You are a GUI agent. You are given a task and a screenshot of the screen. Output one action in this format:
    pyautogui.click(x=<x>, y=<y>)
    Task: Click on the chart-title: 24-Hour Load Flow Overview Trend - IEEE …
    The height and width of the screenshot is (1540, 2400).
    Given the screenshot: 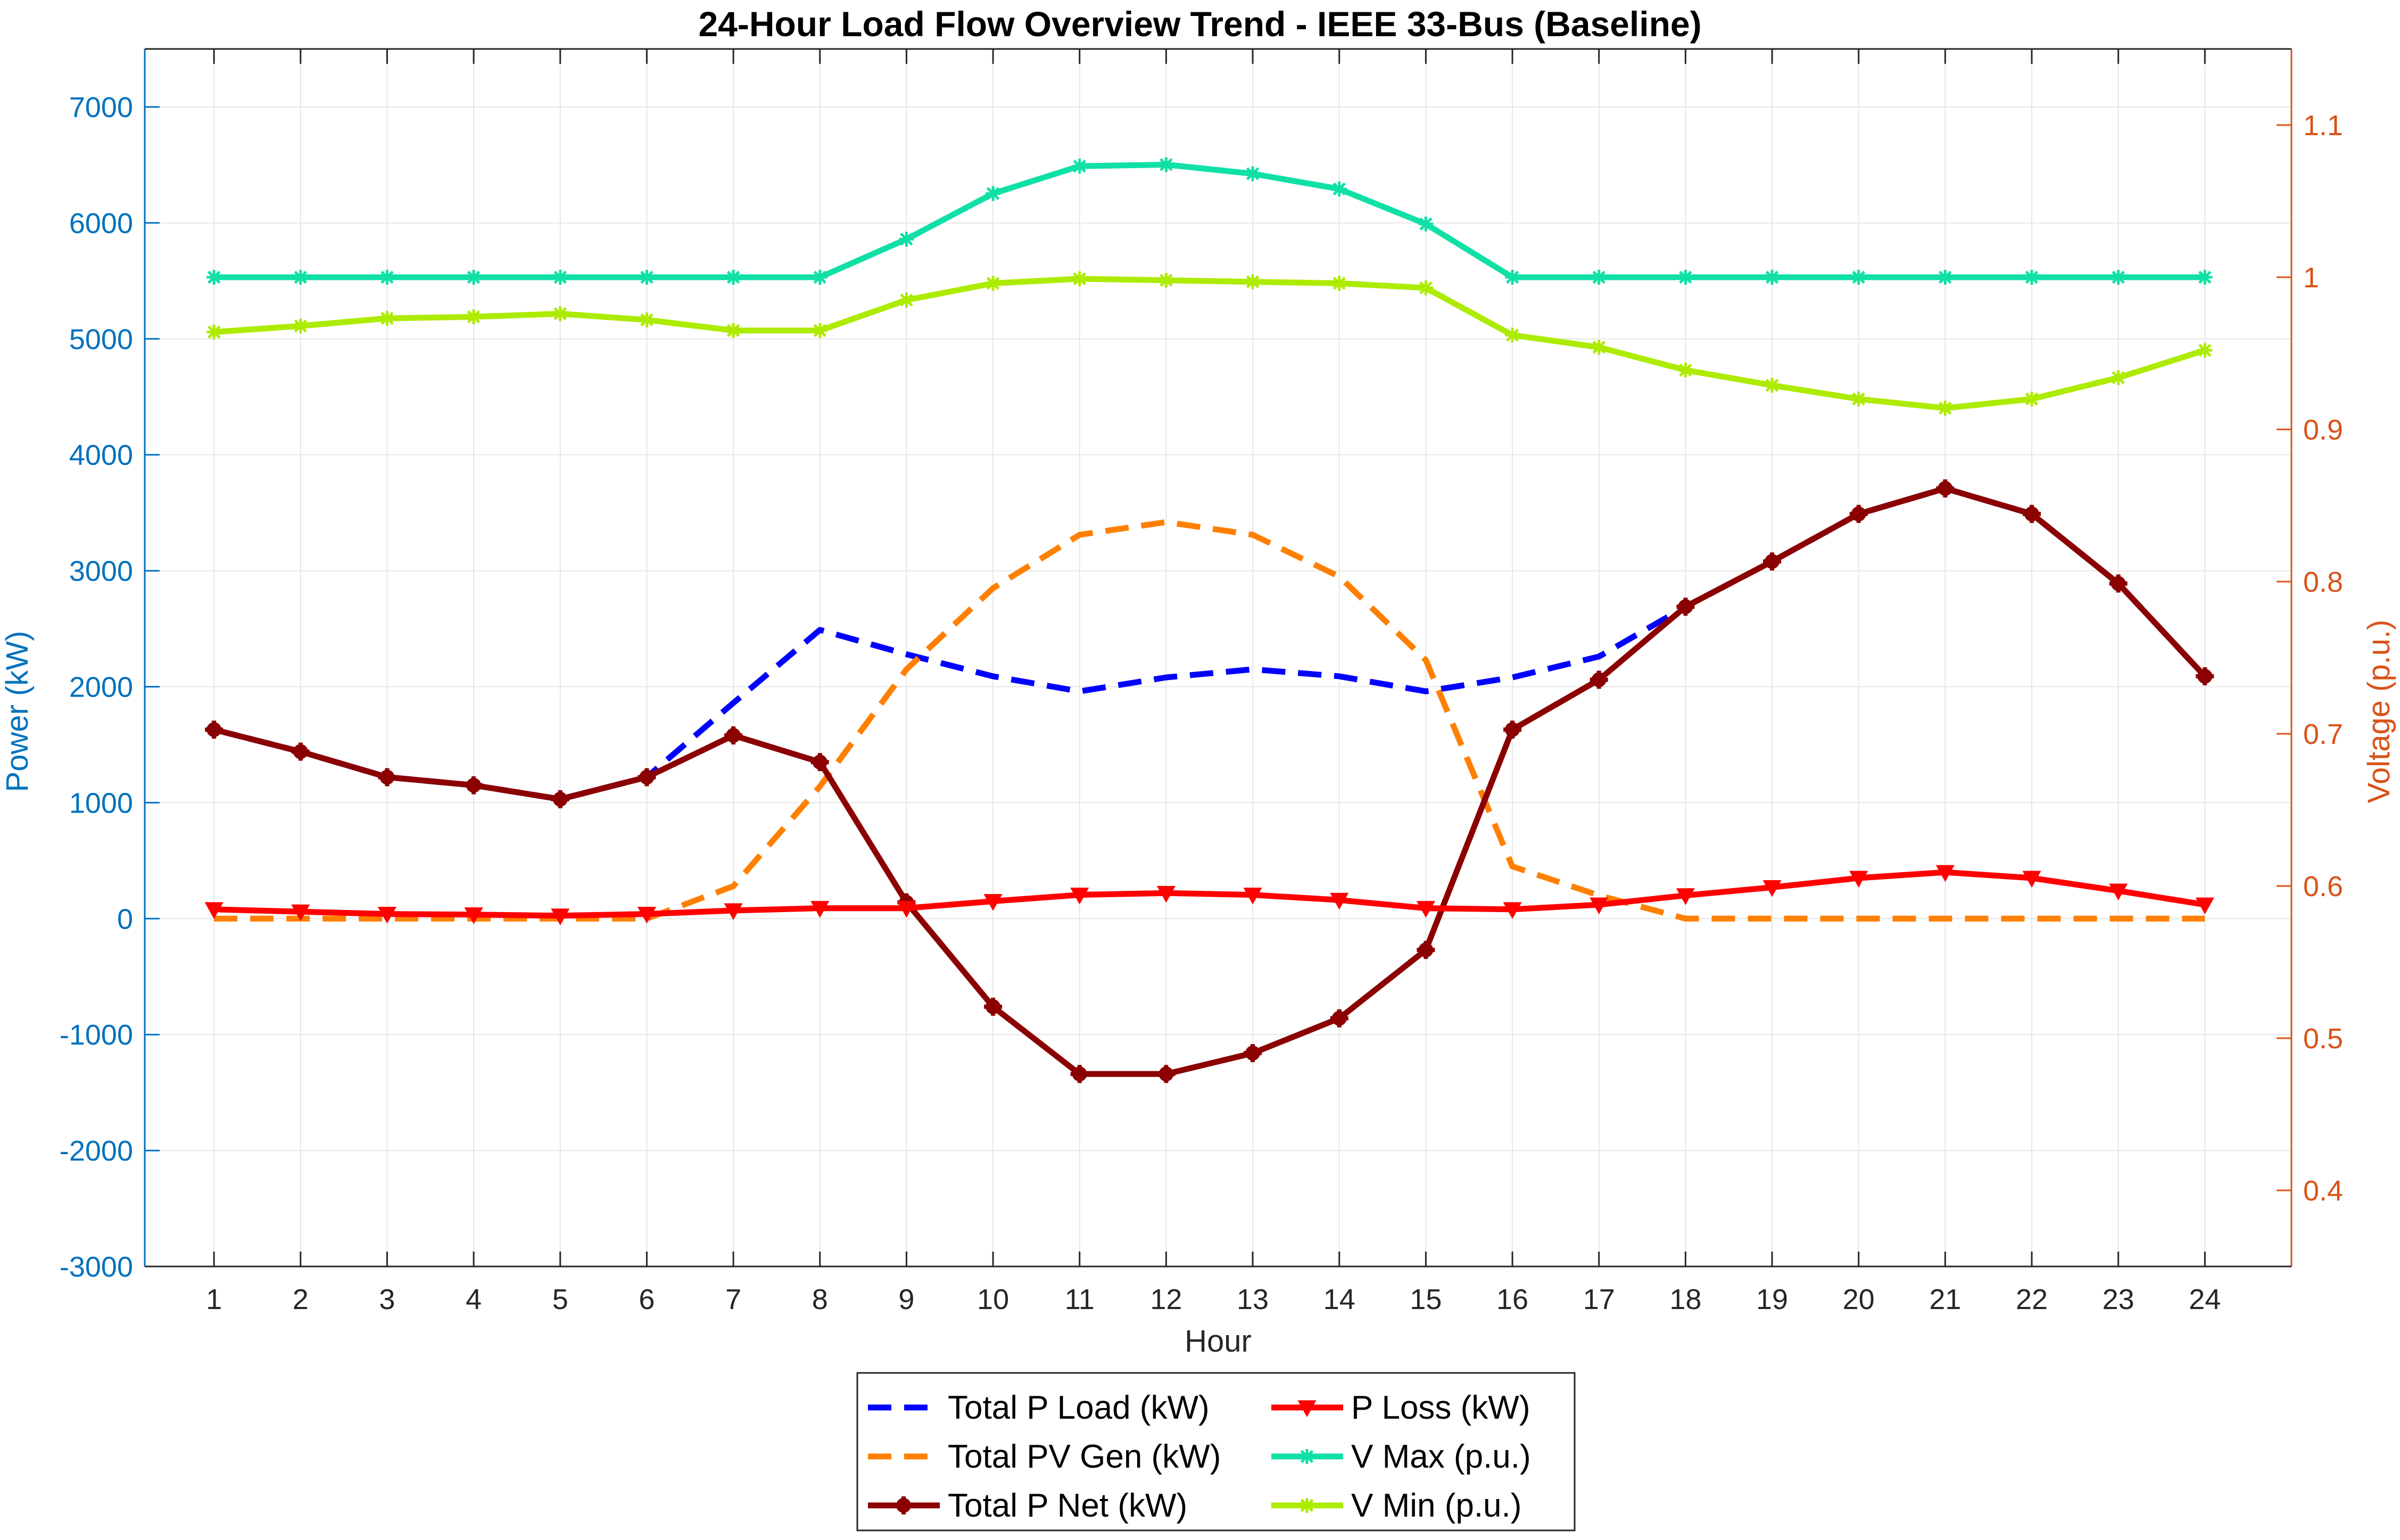 What is the action you would take?
    pyautogui.click(x=1199, y=24)
    